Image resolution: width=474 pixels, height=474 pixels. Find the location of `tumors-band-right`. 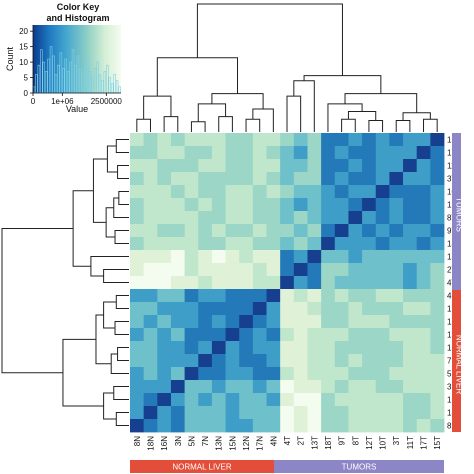

tumors-band-right is located at coordinates (456, 211).